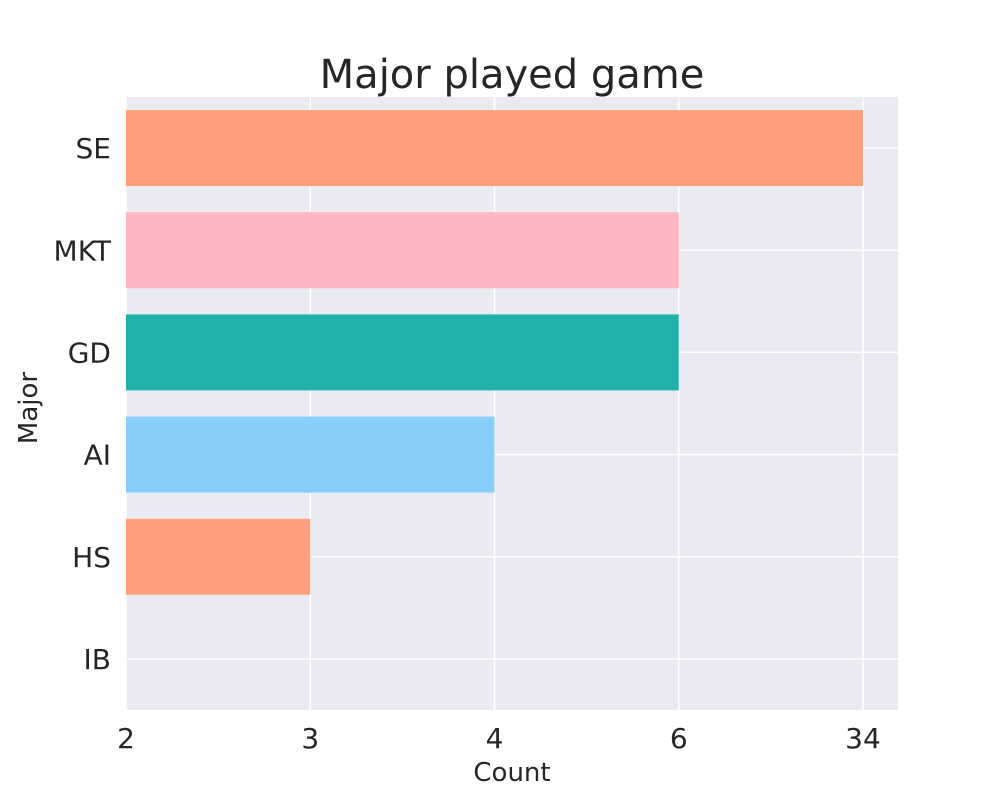 The image size is (1000, 800). What do you see at coordinates (218, 556) in the screenshot?
I see `bar-hs` at bounding box center [218, 556].